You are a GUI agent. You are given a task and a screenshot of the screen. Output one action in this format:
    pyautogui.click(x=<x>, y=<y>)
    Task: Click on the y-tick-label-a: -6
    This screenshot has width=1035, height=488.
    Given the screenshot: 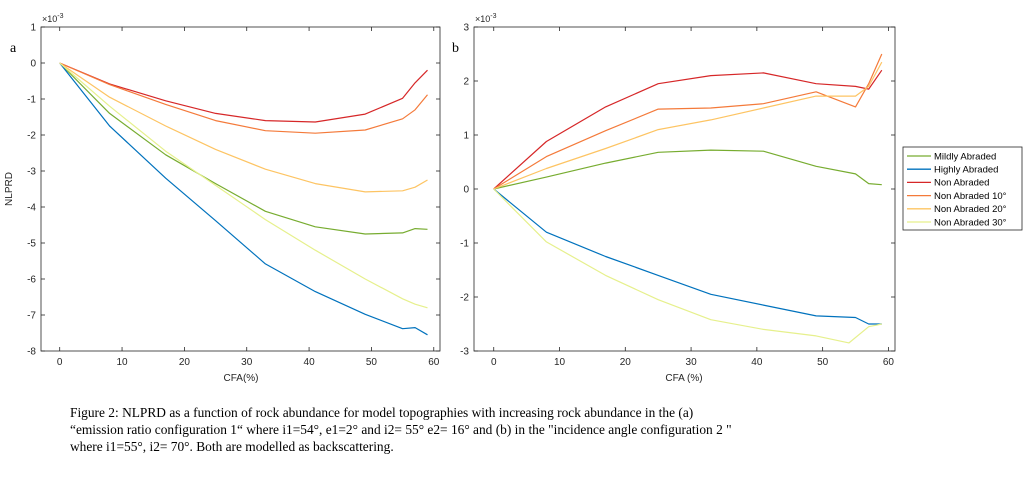 What is the action you would take?
    pyautogui.click(x=31, y=280)
    